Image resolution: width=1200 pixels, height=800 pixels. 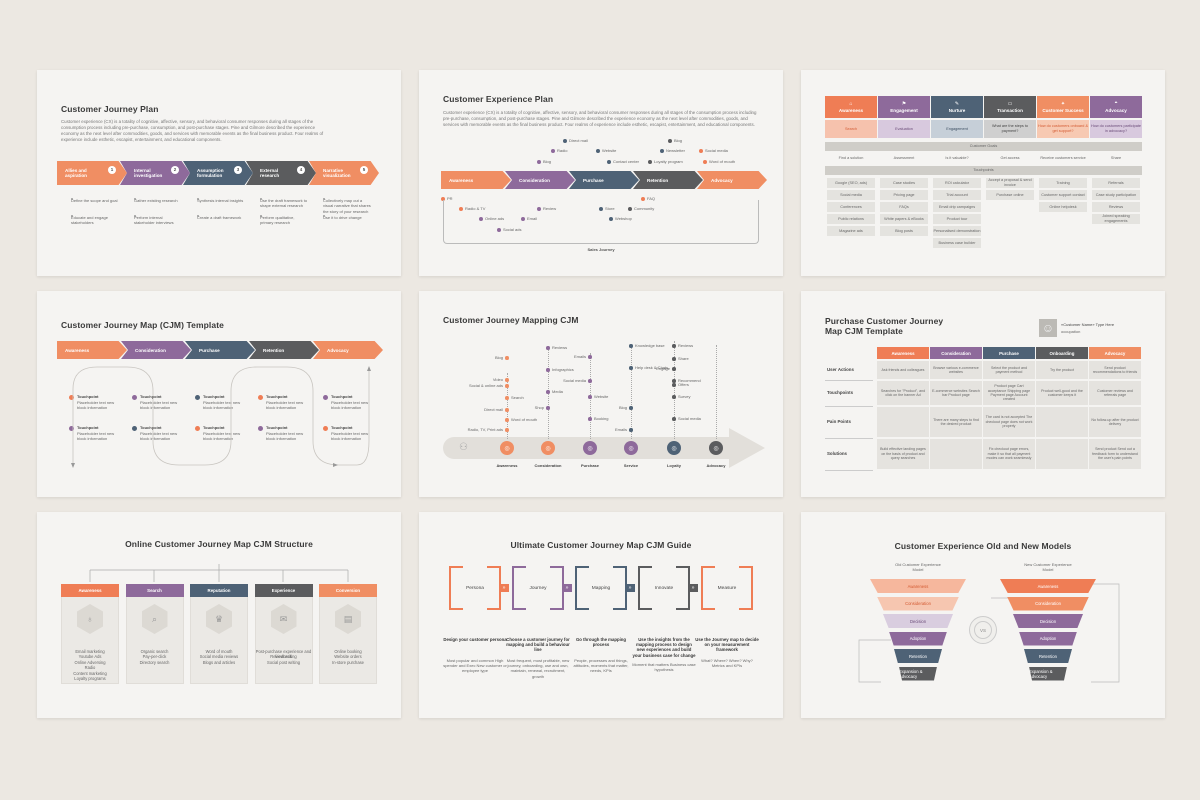 What do you see at coordinates (904, 231) in the screenshot?
I see `touchpoint-cell: Blog posts` at bounding box center [904, 231].